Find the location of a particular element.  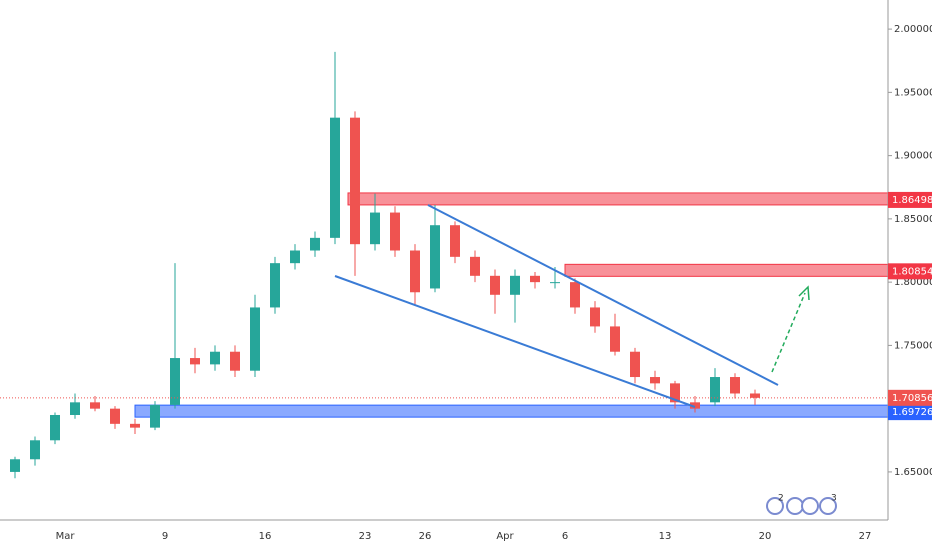

y-tick-label: 1.80000 is located at coordinates (913, 282).